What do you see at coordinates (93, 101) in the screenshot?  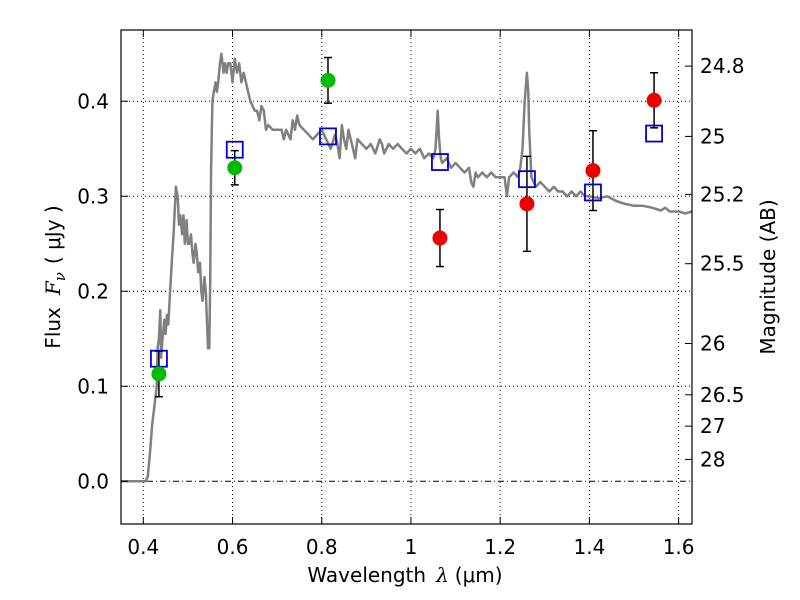 I see `y-tick-label: 0.4` at bounding box center [93, 101].